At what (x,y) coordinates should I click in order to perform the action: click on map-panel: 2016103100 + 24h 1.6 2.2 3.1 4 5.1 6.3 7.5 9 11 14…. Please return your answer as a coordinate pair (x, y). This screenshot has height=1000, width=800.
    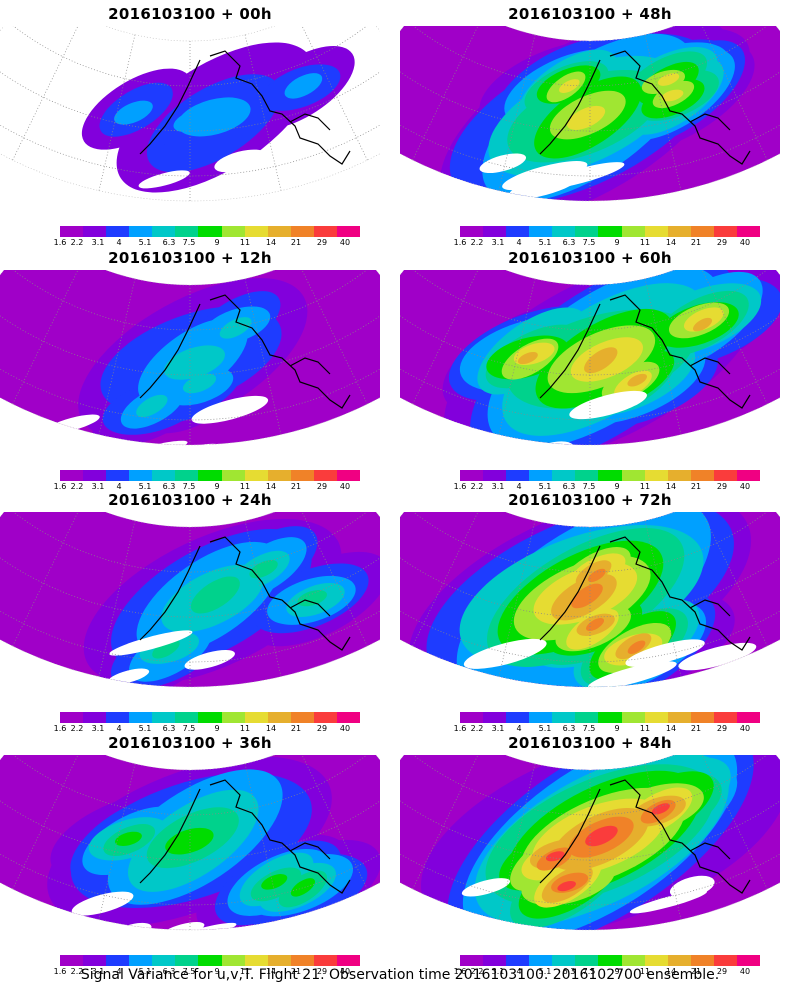
    Looking at the image, I should click on (190, 612).